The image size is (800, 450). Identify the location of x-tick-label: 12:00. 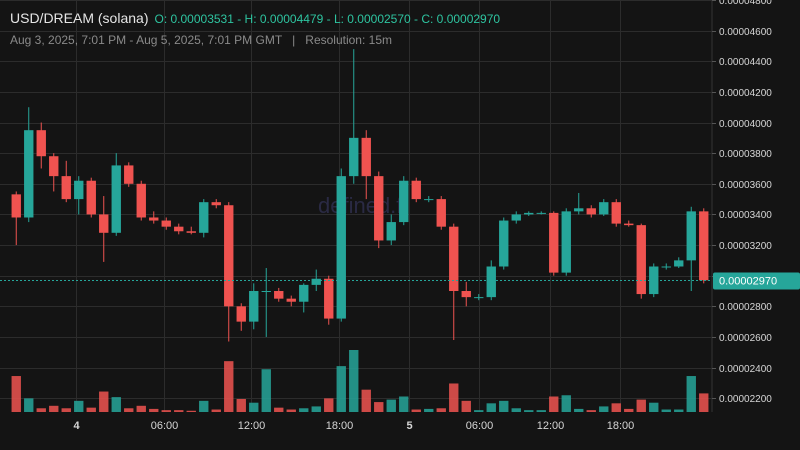
(252, 426).